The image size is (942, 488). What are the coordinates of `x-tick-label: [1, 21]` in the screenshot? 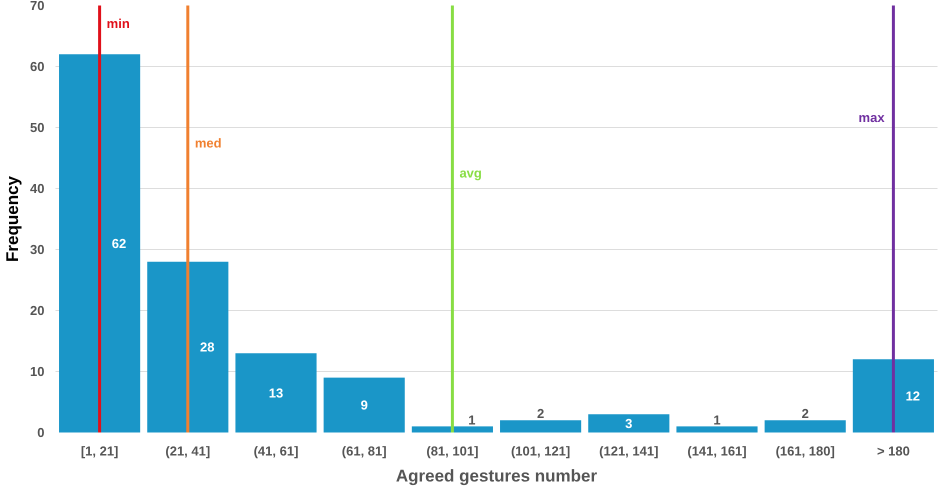 It's located at (99, 451).